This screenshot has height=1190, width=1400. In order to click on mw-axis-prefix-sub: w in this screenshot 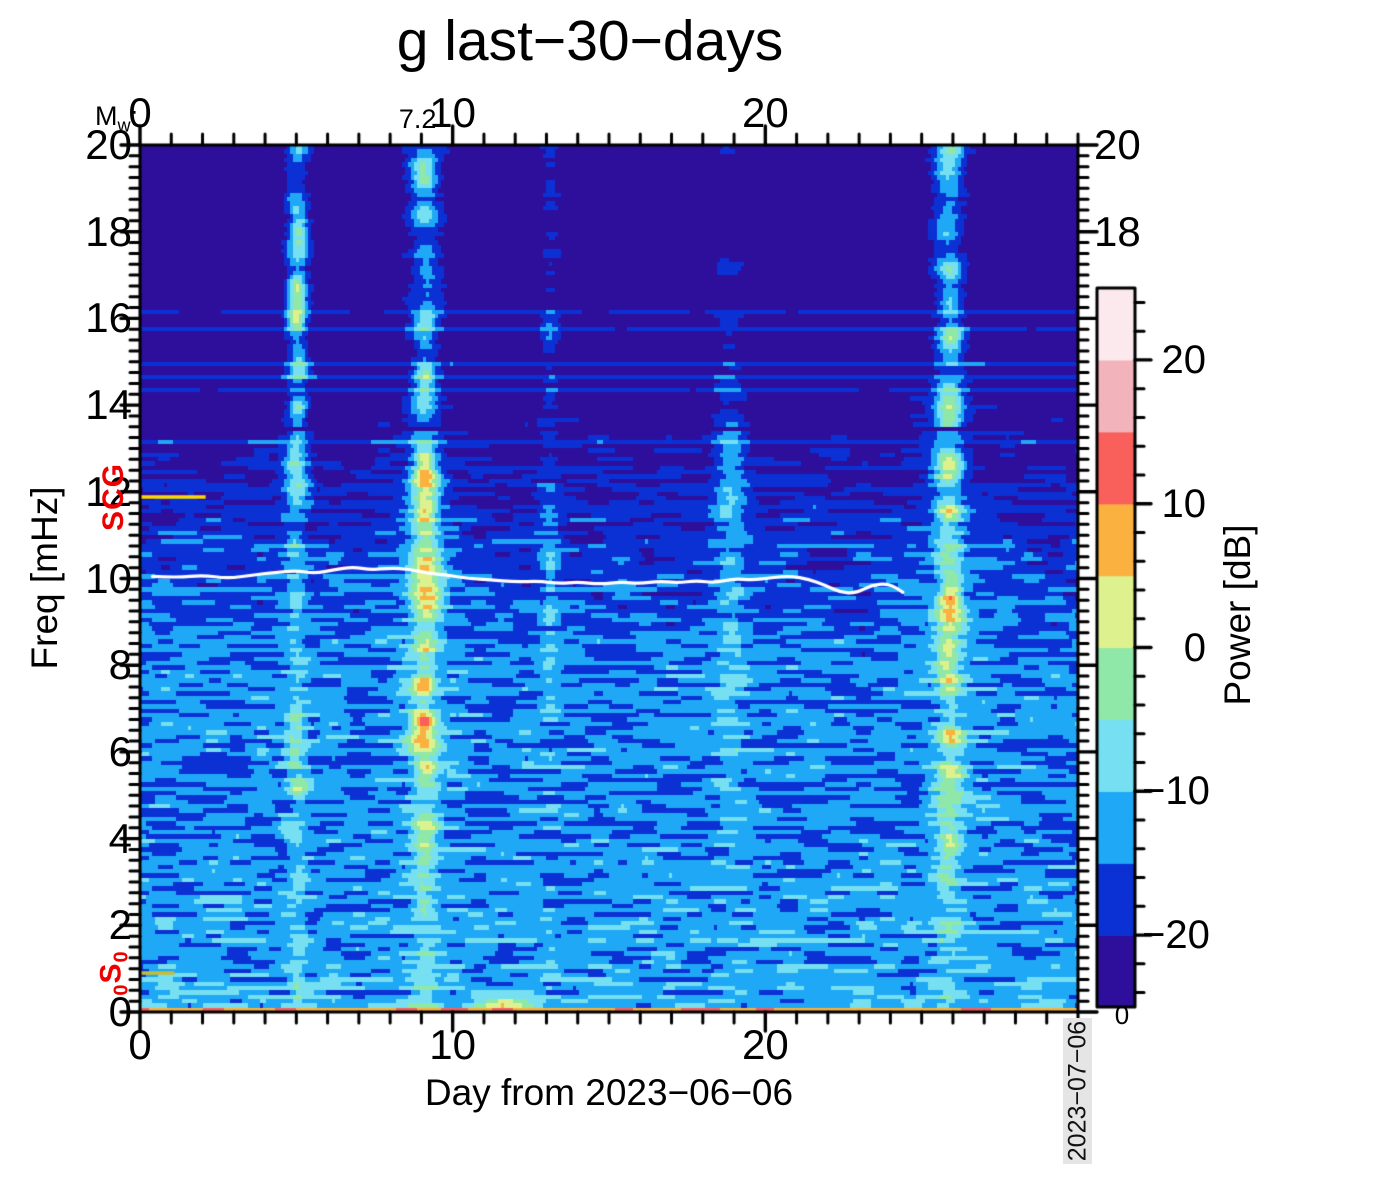, I will do `click(124, 125)`.